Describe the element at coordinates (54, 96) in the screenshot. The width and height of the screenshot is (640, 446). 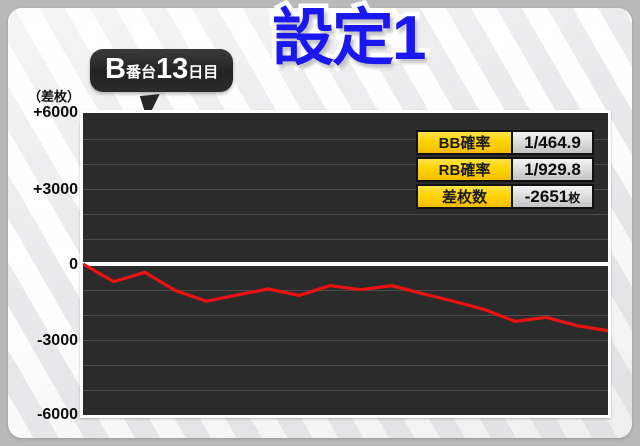
I see `axis-unit-label: （差枚）` at that location.